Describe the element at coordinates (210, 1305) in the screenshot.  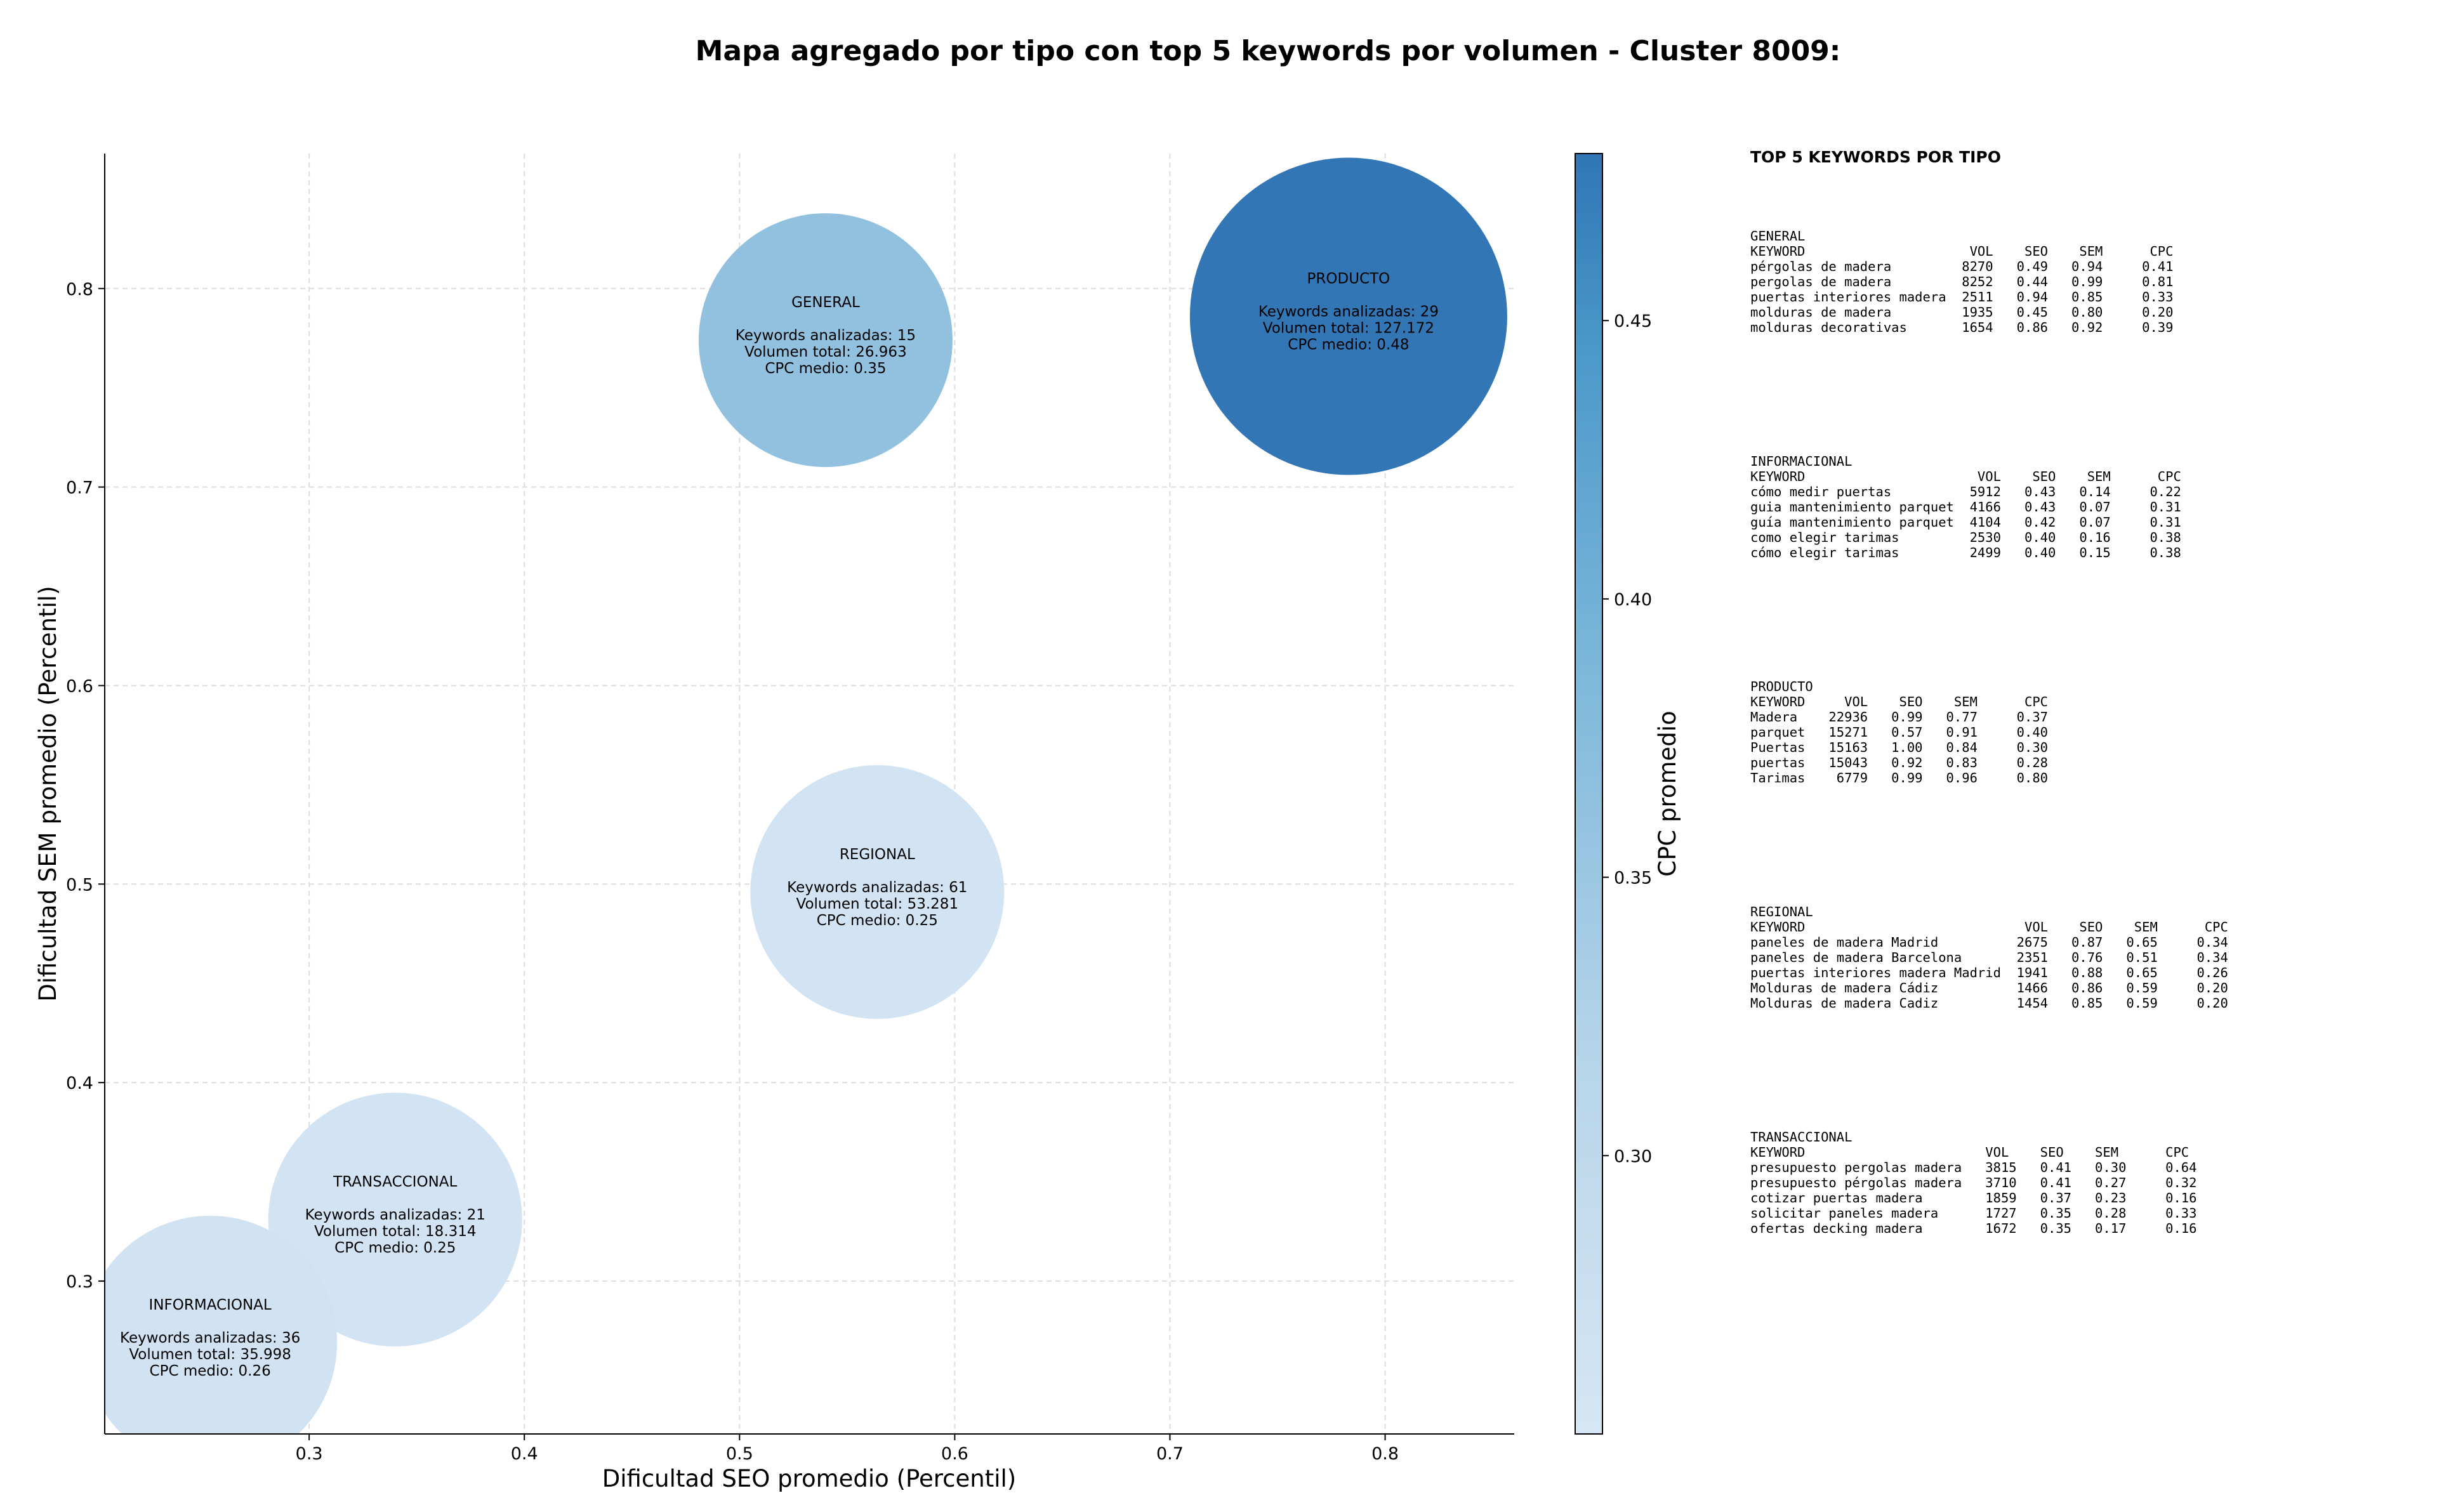
I see `bubble-type-label: INFORMACIONAL` at that location.